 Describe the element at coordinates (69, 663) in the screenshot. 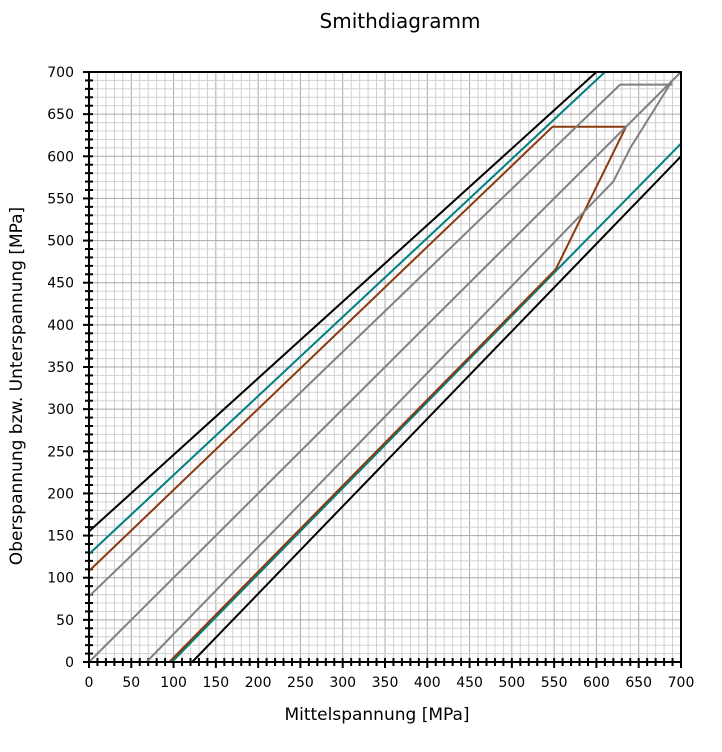

I see `y-tick-label: 0` at that location.